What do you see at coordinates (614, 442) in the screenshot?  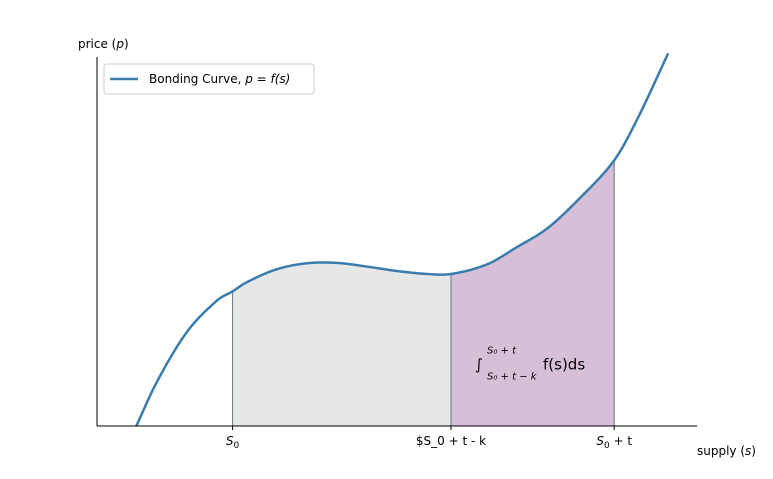 I see `x-tick-label-3: S0 + t` at bounding box center [614, 442].